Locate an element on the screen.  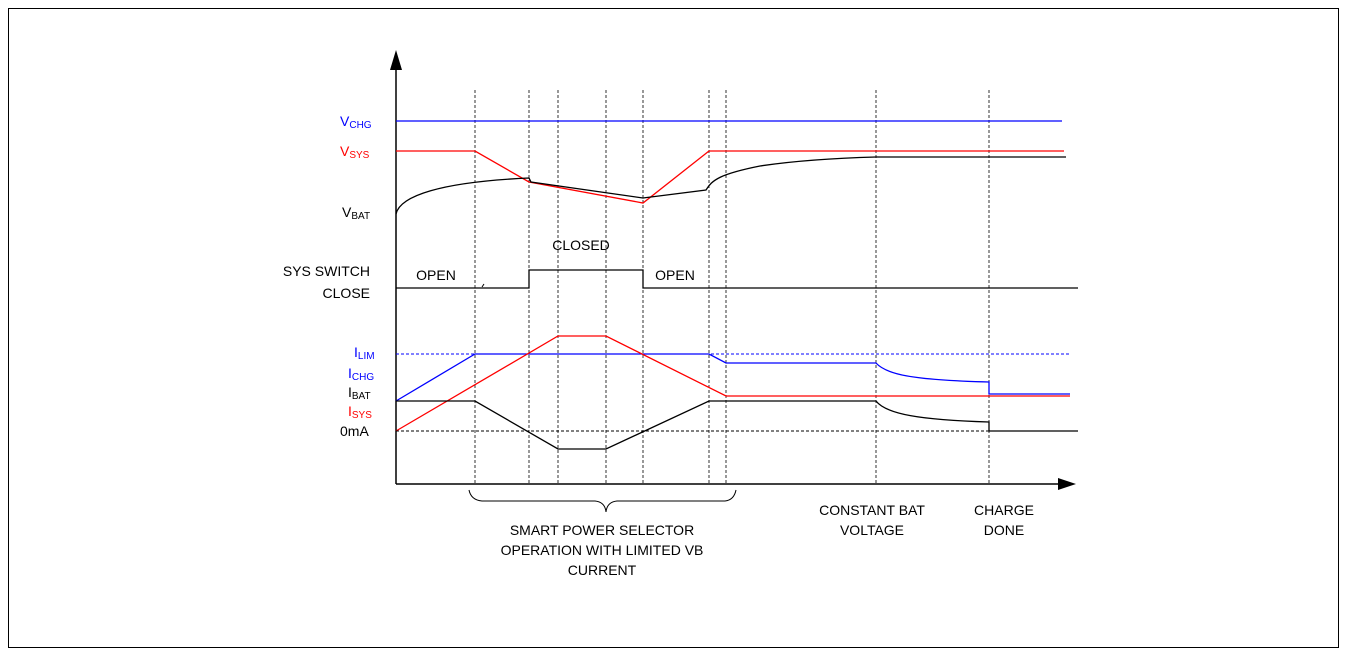
vchg-label: VCHG is located at coordinates (356, 122).